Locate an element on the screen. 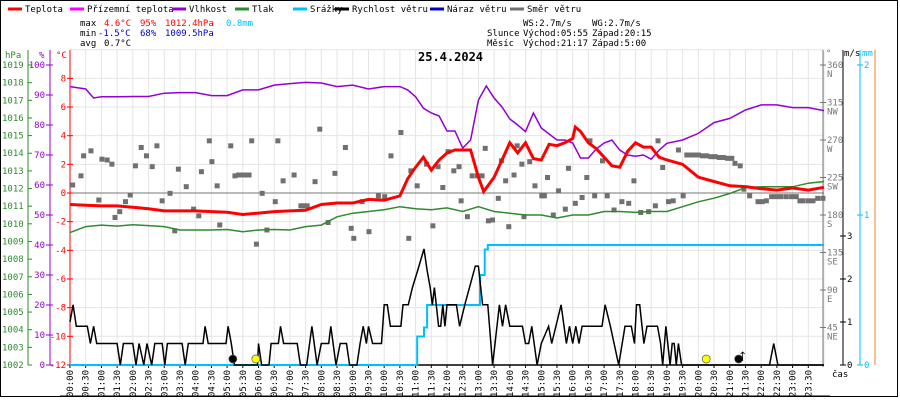 Image resolution: width=900 pixels, height=400 pixels. direction-tick-label: 45 is located at coordinates (832, 329).